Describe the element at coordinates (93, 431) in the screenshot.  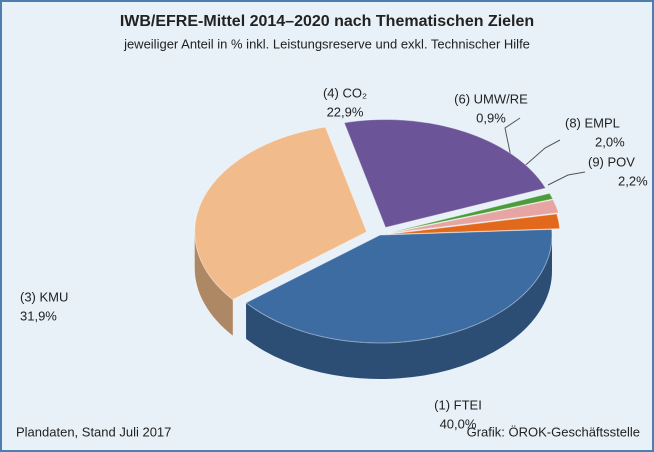
I see `source-note: Plandaten, Stand Juli 2017` at that location.